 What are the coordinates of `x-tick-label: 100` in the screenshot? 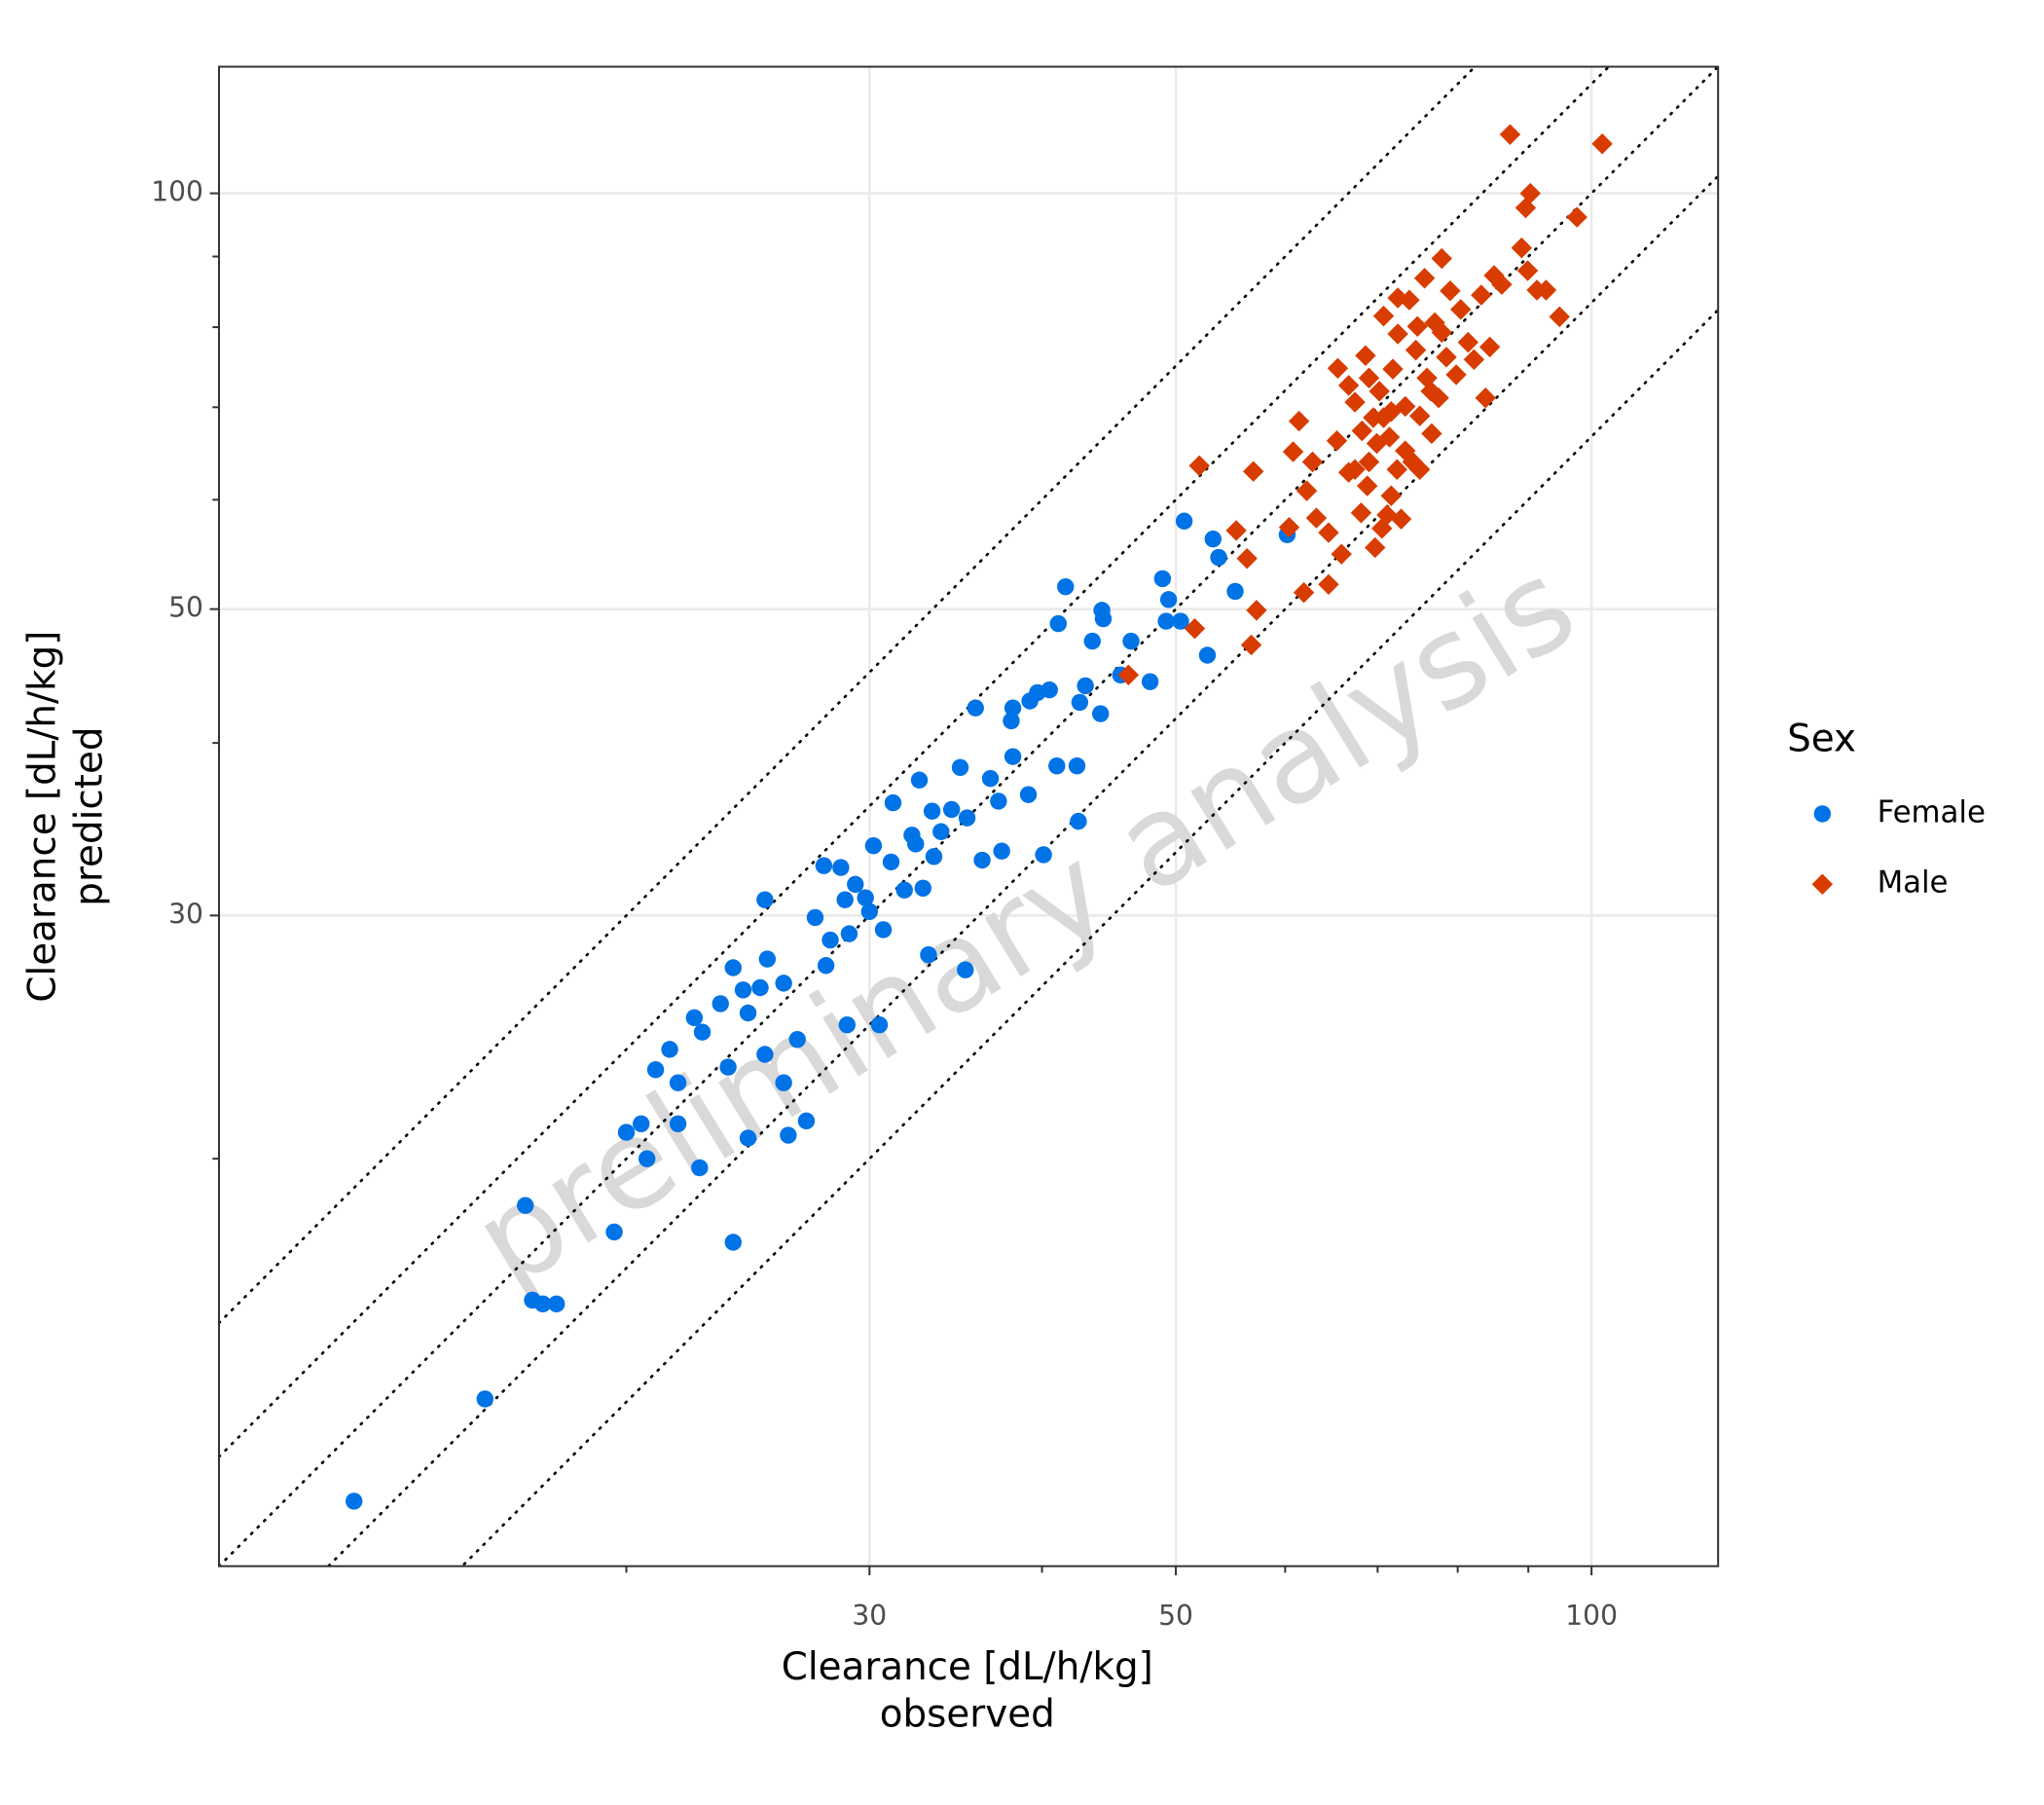 It's located at (1592, 1616).